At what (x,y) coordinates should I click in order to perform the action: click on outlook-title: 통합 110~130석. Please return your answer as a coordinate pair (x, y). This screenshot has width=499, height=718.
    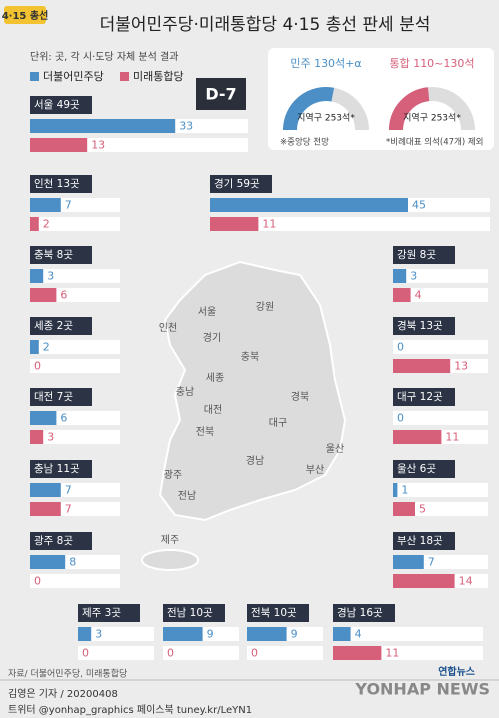
    Looking at the image, I should click on (431, 63).